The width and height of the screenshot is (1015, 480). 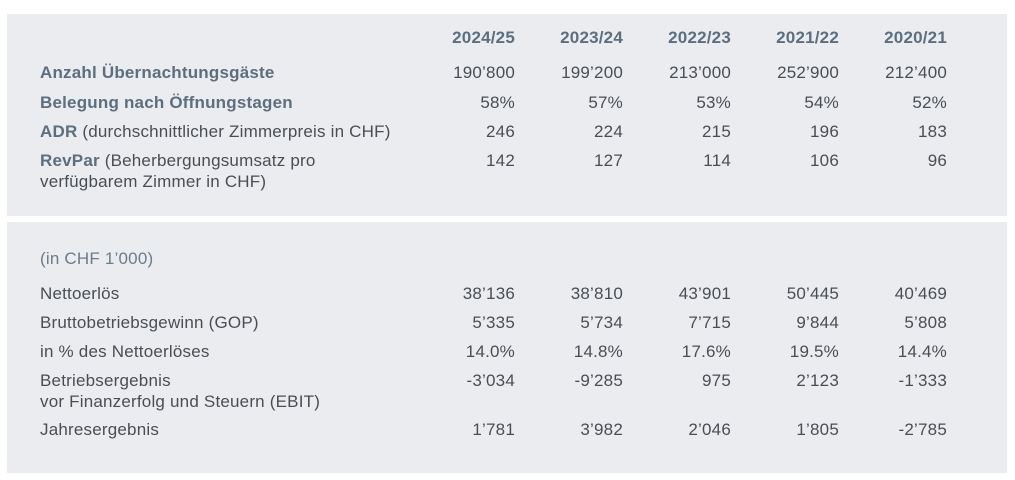 What do you see at coordinates (490, 380) in the screenshot?
I see `cell-value: -3’034` at bounding box center [490, 380].